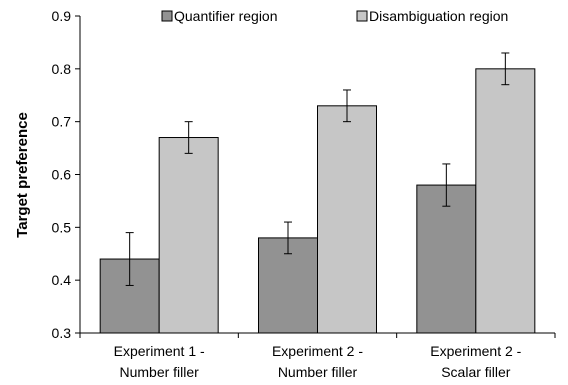 This screenshot has width=568, height=385. I want to click on y-axis: 0.3 0.4 0.5 0.6 0.7 0.8 0.9, so click(66, 174).